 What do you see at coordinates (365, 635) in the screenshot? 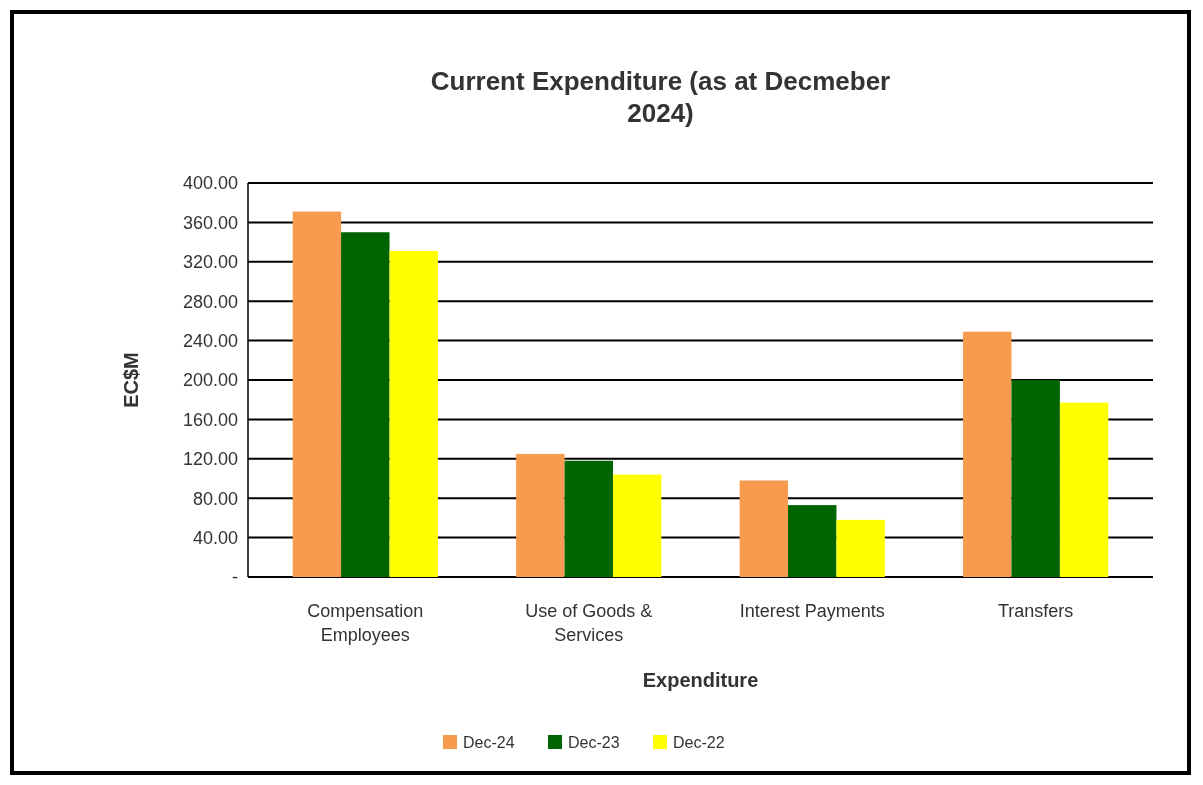
I see `category-label: Employees` at bounding box center [365, 635].